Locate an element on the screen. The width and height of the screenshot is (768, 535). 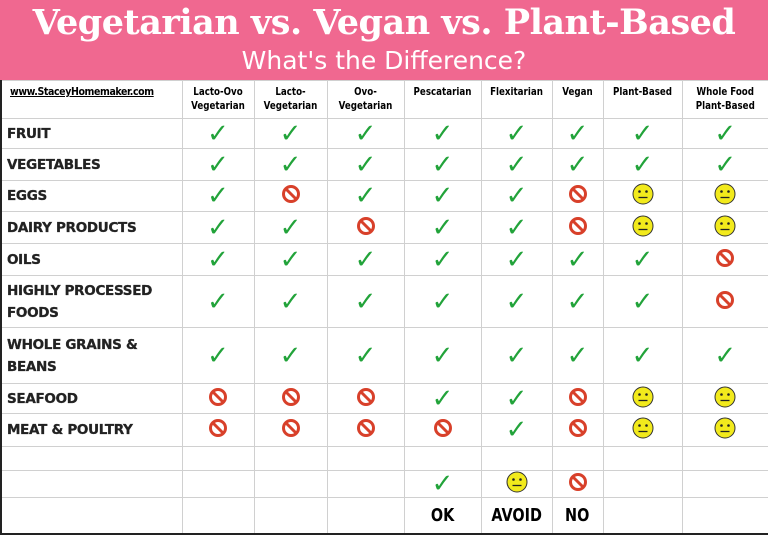
legend-row: OK AVOID NO is located at coordinates (384, 515).